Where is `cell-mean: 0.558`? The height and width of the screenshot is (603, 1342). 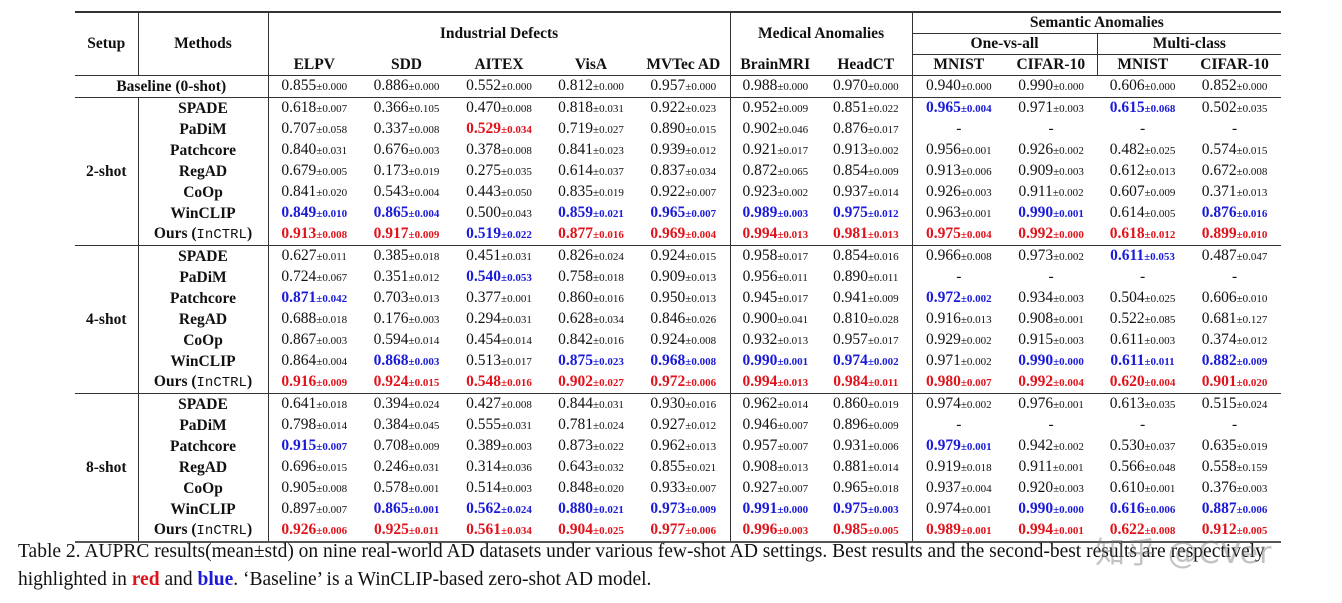
cell-mean: 0.558 is located at coordinates (1219, 466).